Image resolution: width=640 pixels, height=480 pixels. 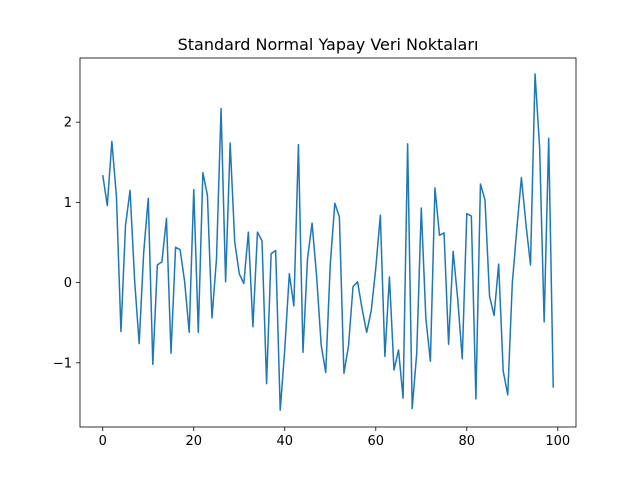 What do you see at coordinates (557, 441) in the screenshot?
I see `x-tick-label: 100` at bounding box center [557, 441].